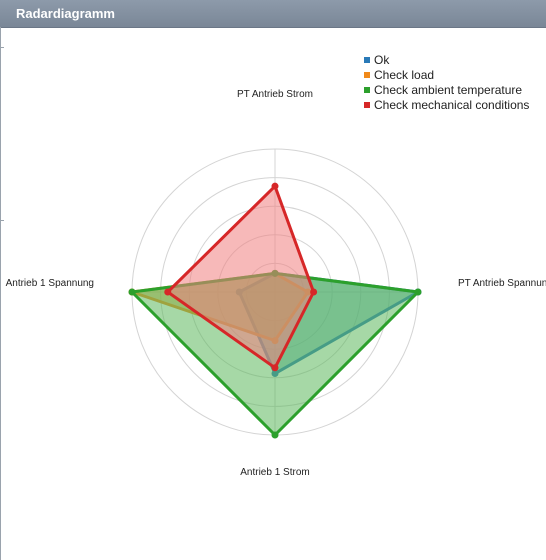 This screenshot has height=560, width=546. Describe the element at coordinates (451, 105) in the screenshot. I see `legend-label: Check mechanical conditions` at that location.